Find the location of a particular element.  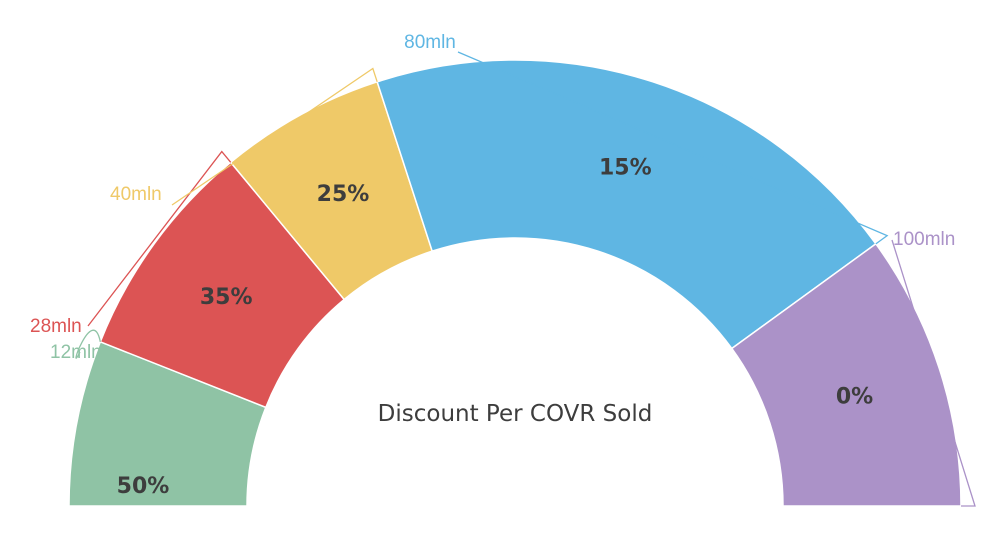

tick-label-3: 80mln is located at coordinates (430, 42).